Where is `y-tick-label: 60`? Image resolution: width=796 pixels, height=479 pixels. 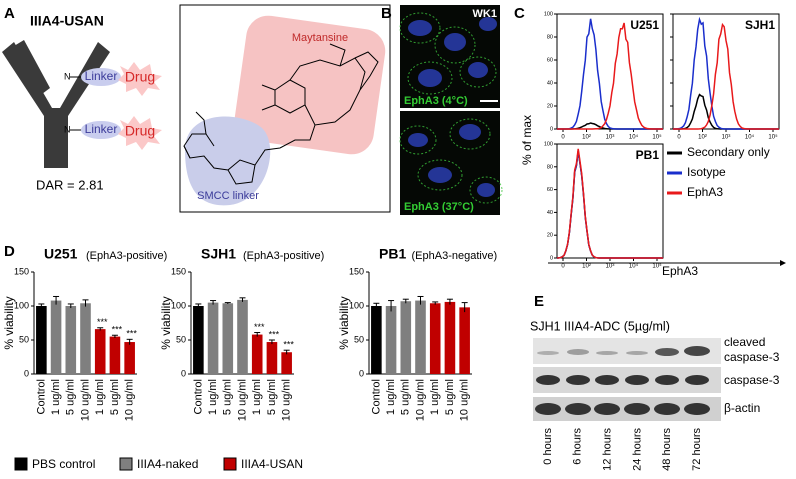 y-tick-label: 60 is located at coordinates (550, 60).